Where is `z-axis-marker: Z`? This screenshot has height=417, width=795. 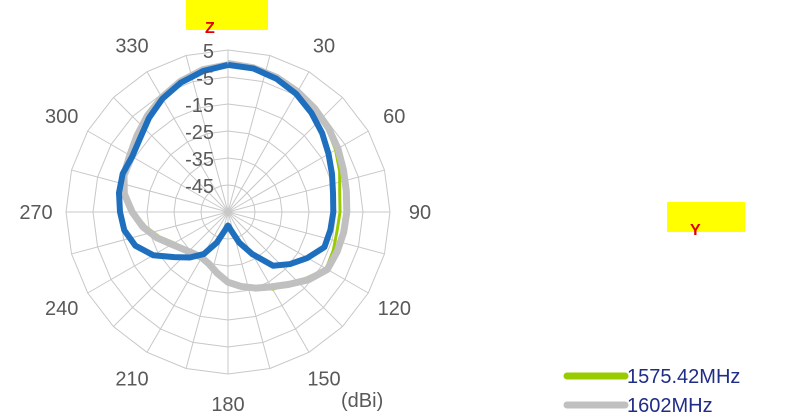 z-axis-marker: Z is located at coordinates (227, 18).